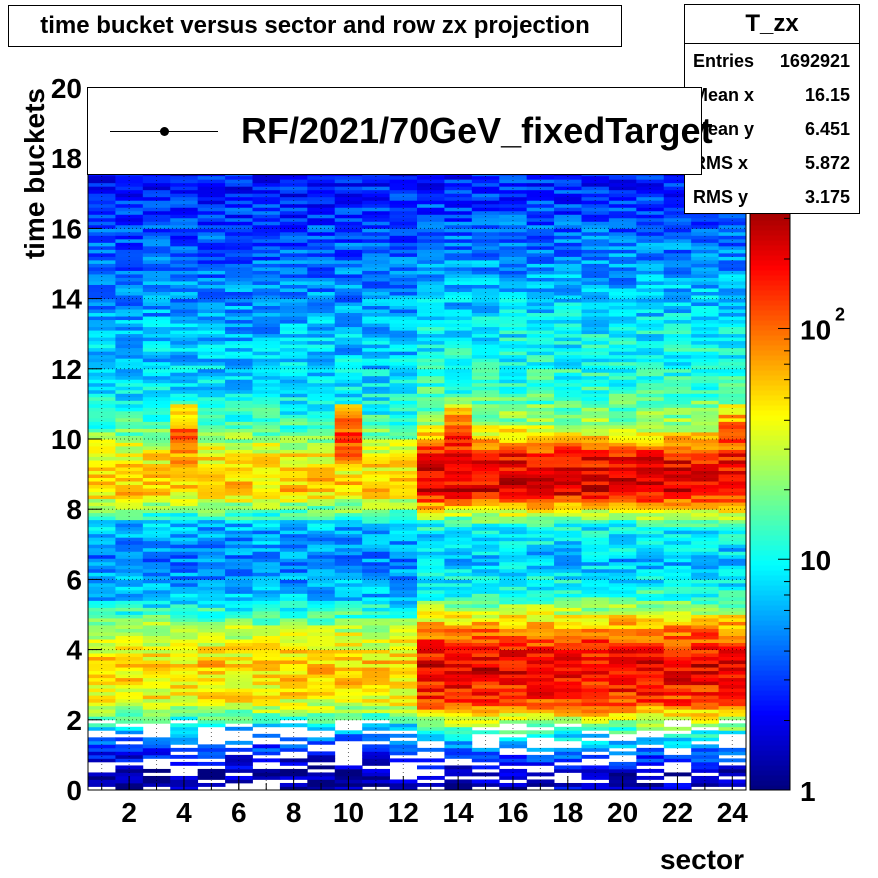 This screenshot has height=878, width=878. I want to click on stats-label: RMS y, so click(721, 196).